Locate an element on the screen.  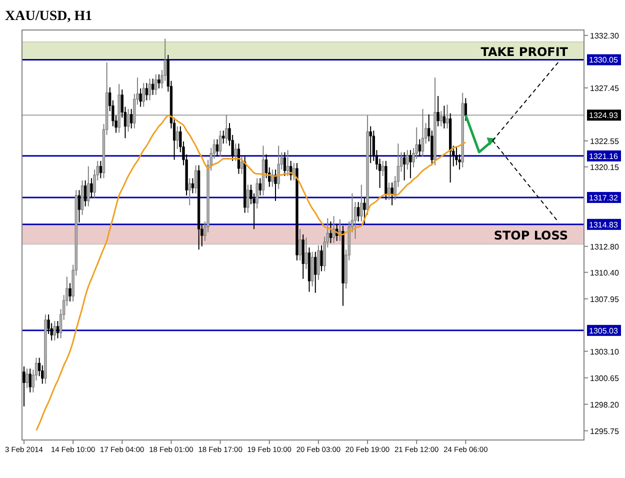
y-tick-label: 1320.15 is located at coordinates (605, 167).